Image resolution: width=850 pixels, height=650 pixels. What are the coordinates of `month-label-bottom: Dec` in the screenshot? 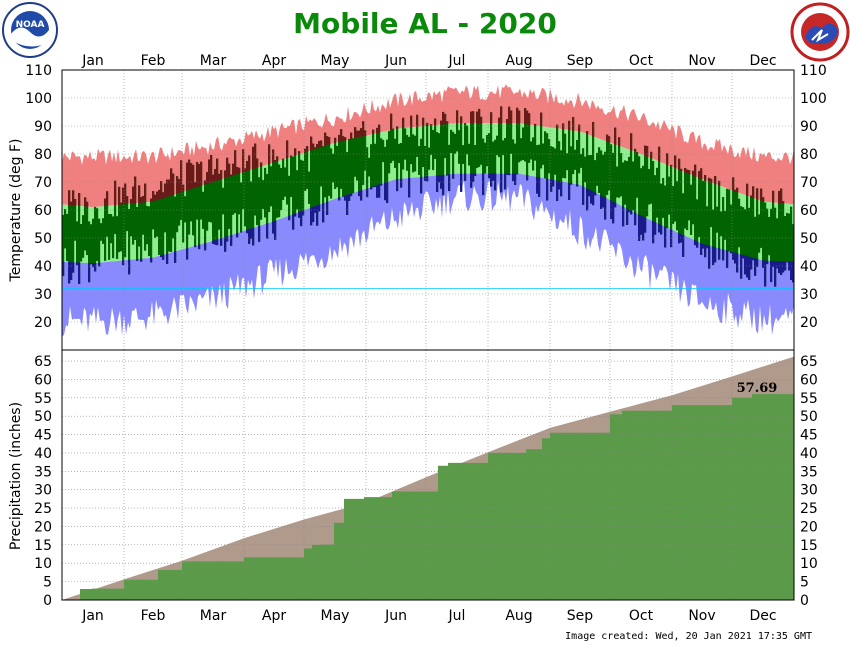 It's located at (762, 616).